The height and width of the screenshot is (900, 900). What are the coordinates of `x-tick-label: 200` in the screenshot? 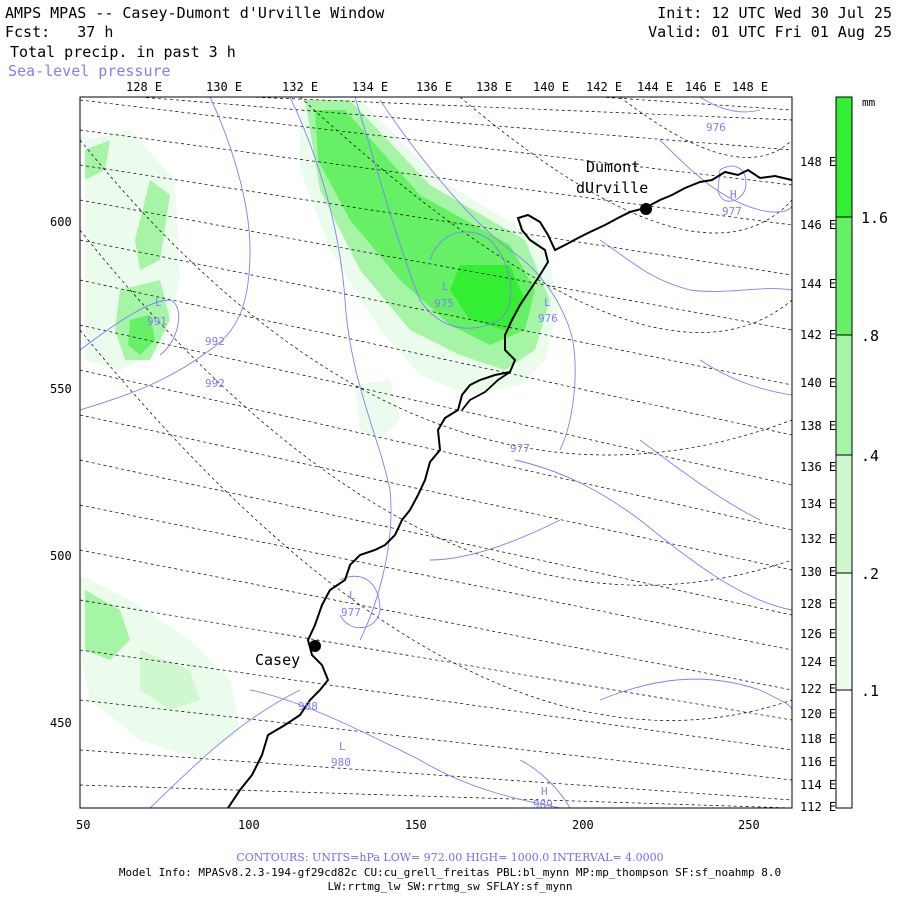 It's located at (583, 825).